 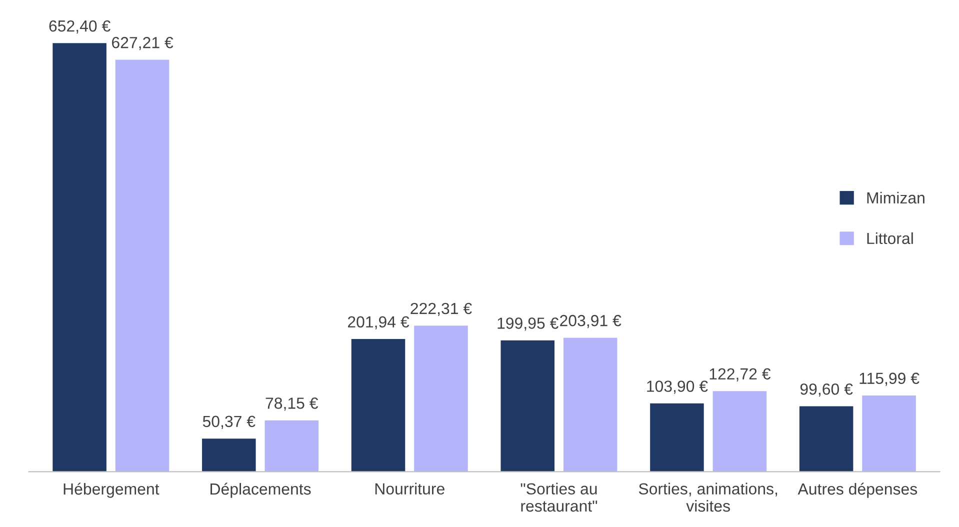 I want to click on x-tick-label: Nourriture, so click(x=409, y=488).